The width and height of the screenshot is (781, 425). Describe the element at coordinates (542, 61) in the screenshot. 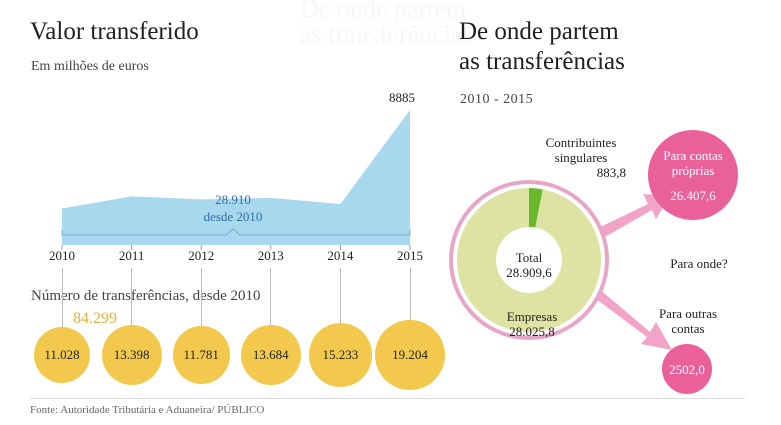

I see `pie-title-line2: as transferências` at that location.